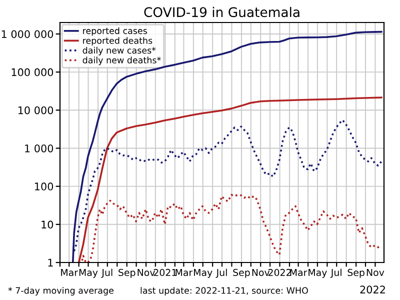 The height and width of the screenshot is (300, 400). Describe the element at coordinates (224, 291) in the screenshot. I see `text: last update: 2022-11-21, source: WHO` at that location.